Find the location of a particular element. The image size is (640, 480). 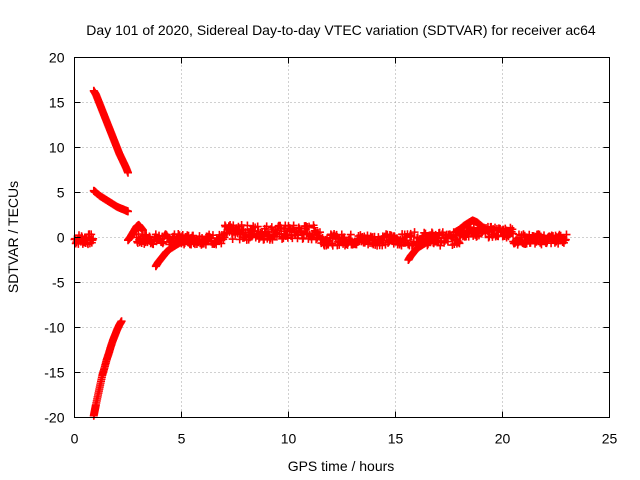

y-tick-label: 20 is located at coordinates (57, 58).